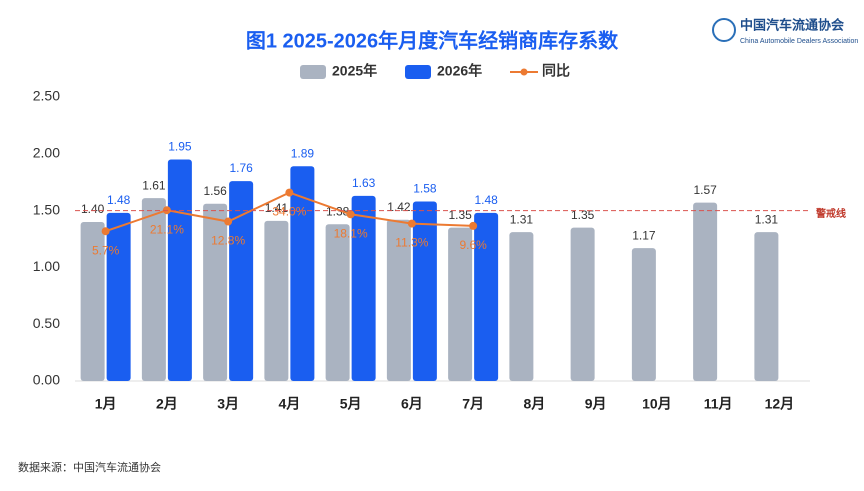  Describe the element at coordinates (830, 213) in the screenshot. I see `reference-label: 警戒线` at that location.